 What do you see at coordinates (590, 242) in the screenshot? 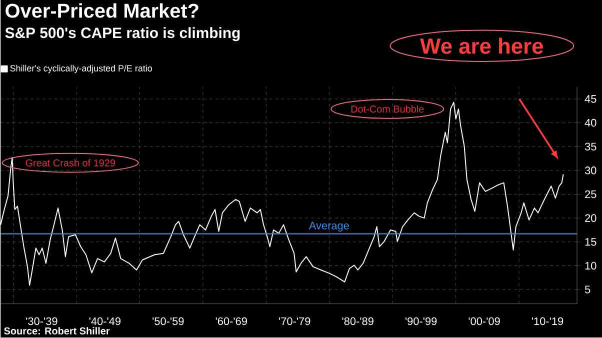
I see `y-tick-label: 15` at bounding box center [590, 242].